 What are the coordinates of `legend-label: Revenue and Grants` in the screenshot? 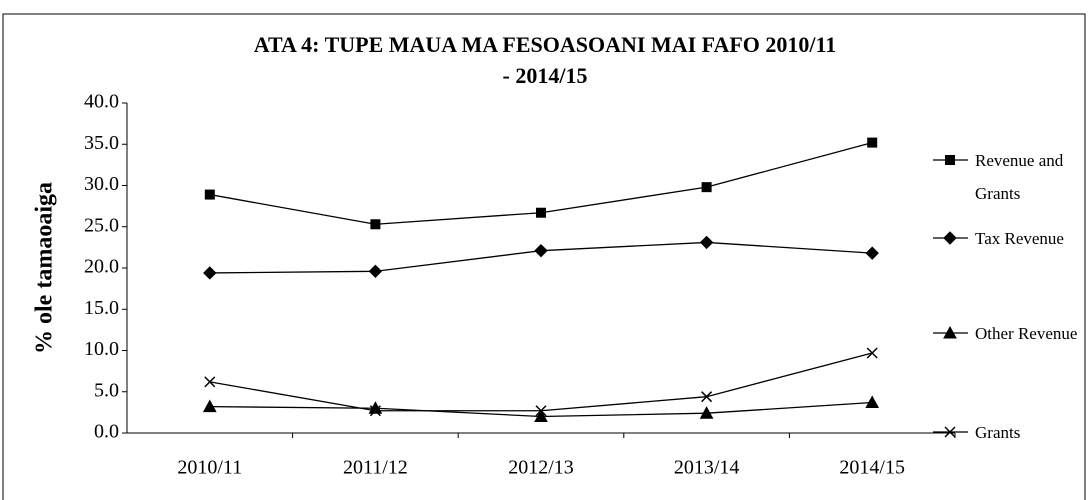 It's located at (1019, 177).